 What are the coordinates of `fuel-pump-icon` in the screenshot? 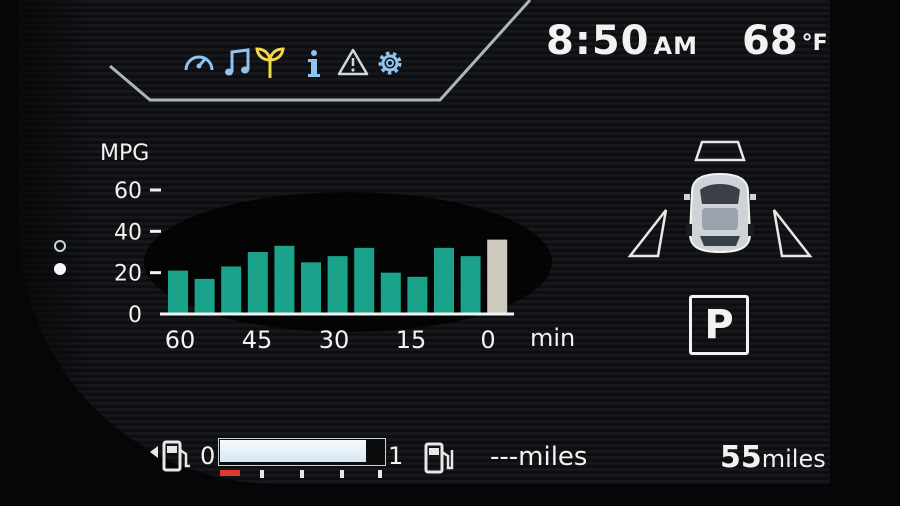 It's located at (439, 458).